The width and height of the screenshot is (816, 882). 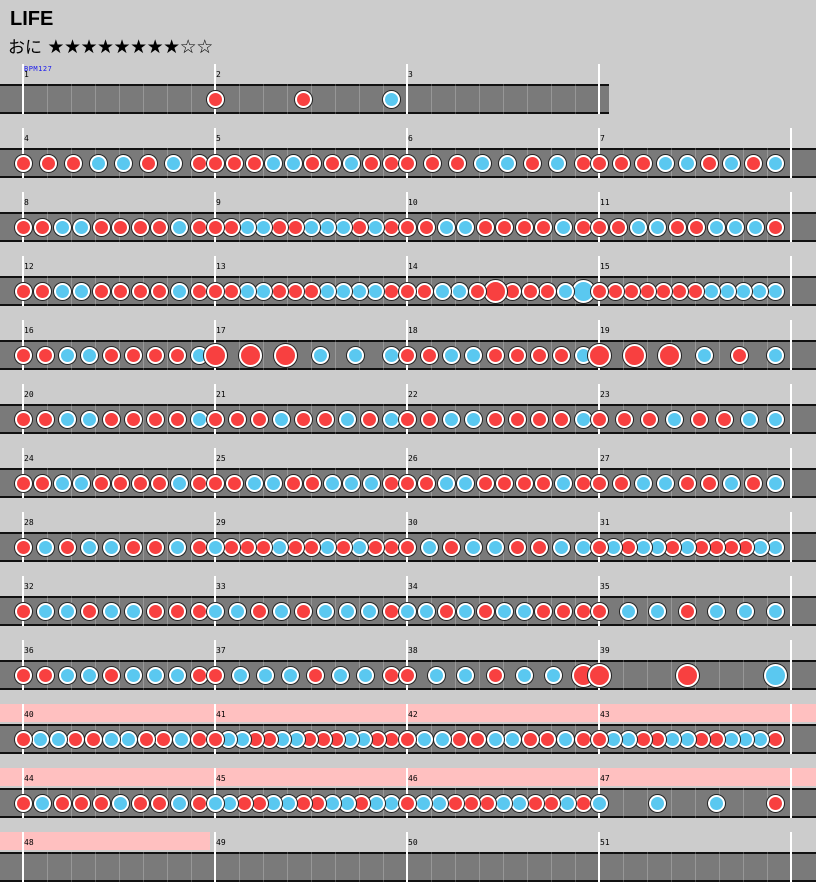 I want to click on measure-number: 37, so click(x=221, y=650).